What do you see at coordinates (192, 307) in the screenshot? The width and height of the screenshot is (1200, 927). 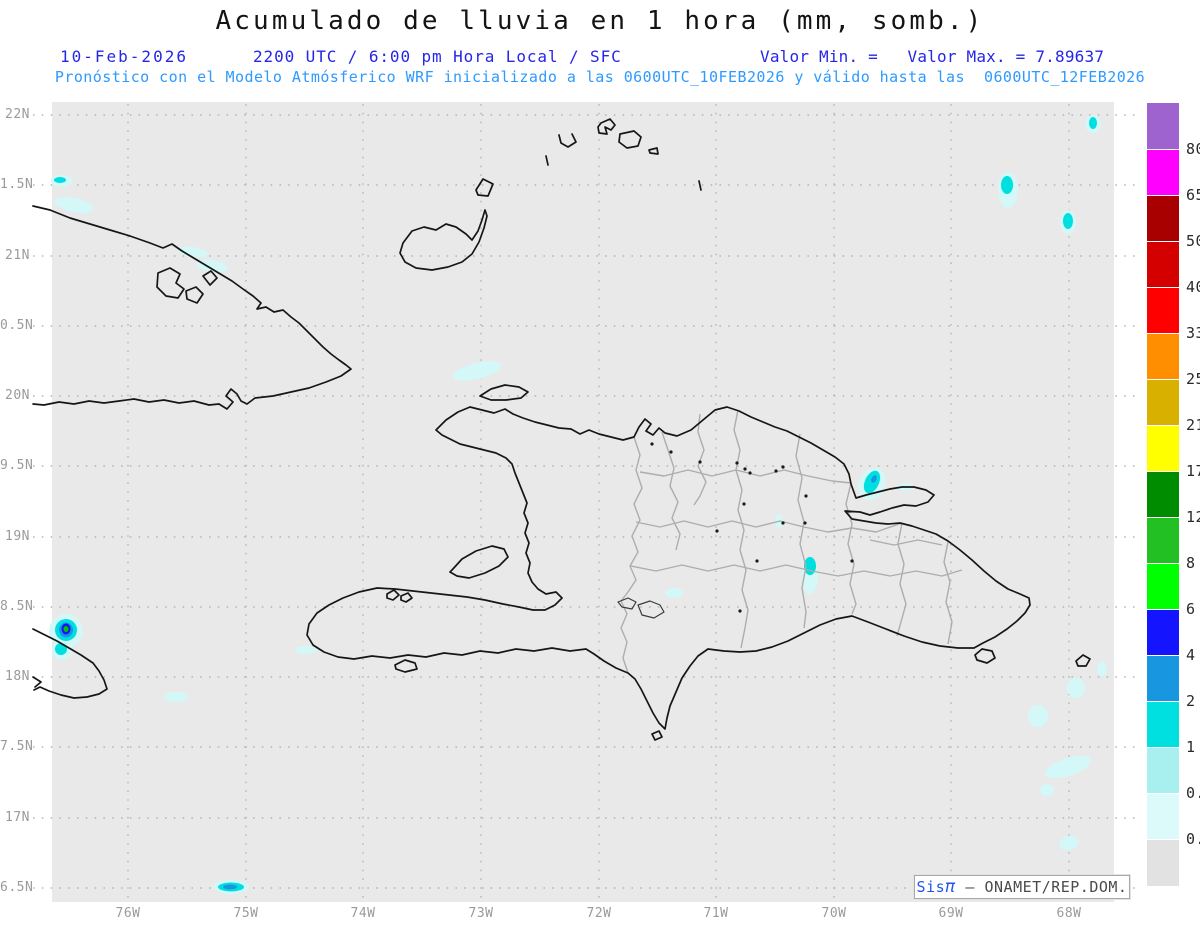 I see `cuba-coastline` at bounding box center [192, 307].